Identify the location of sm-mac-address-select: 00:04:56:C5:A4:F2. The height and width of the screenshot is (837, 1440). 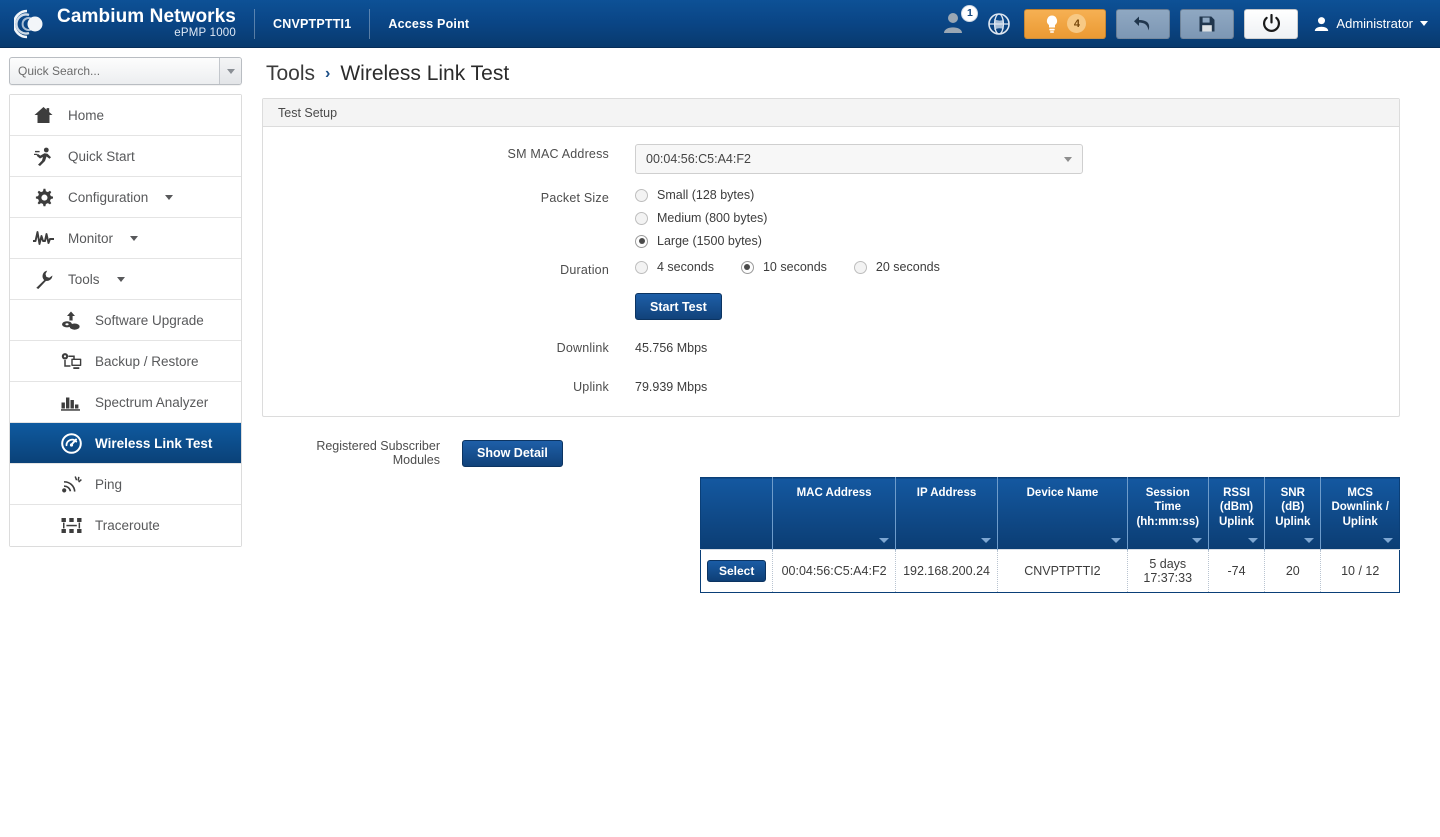
(859, 159).